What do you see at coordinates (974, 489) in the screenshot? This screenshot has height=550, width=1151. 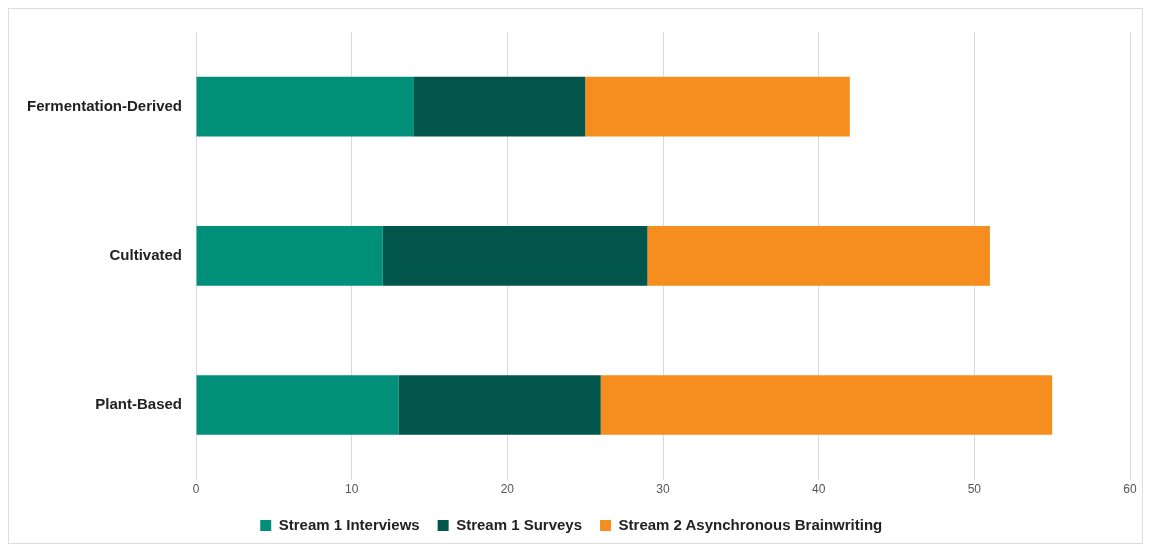 I see `x-tick-label: 50` at bounding box center [974, 489].